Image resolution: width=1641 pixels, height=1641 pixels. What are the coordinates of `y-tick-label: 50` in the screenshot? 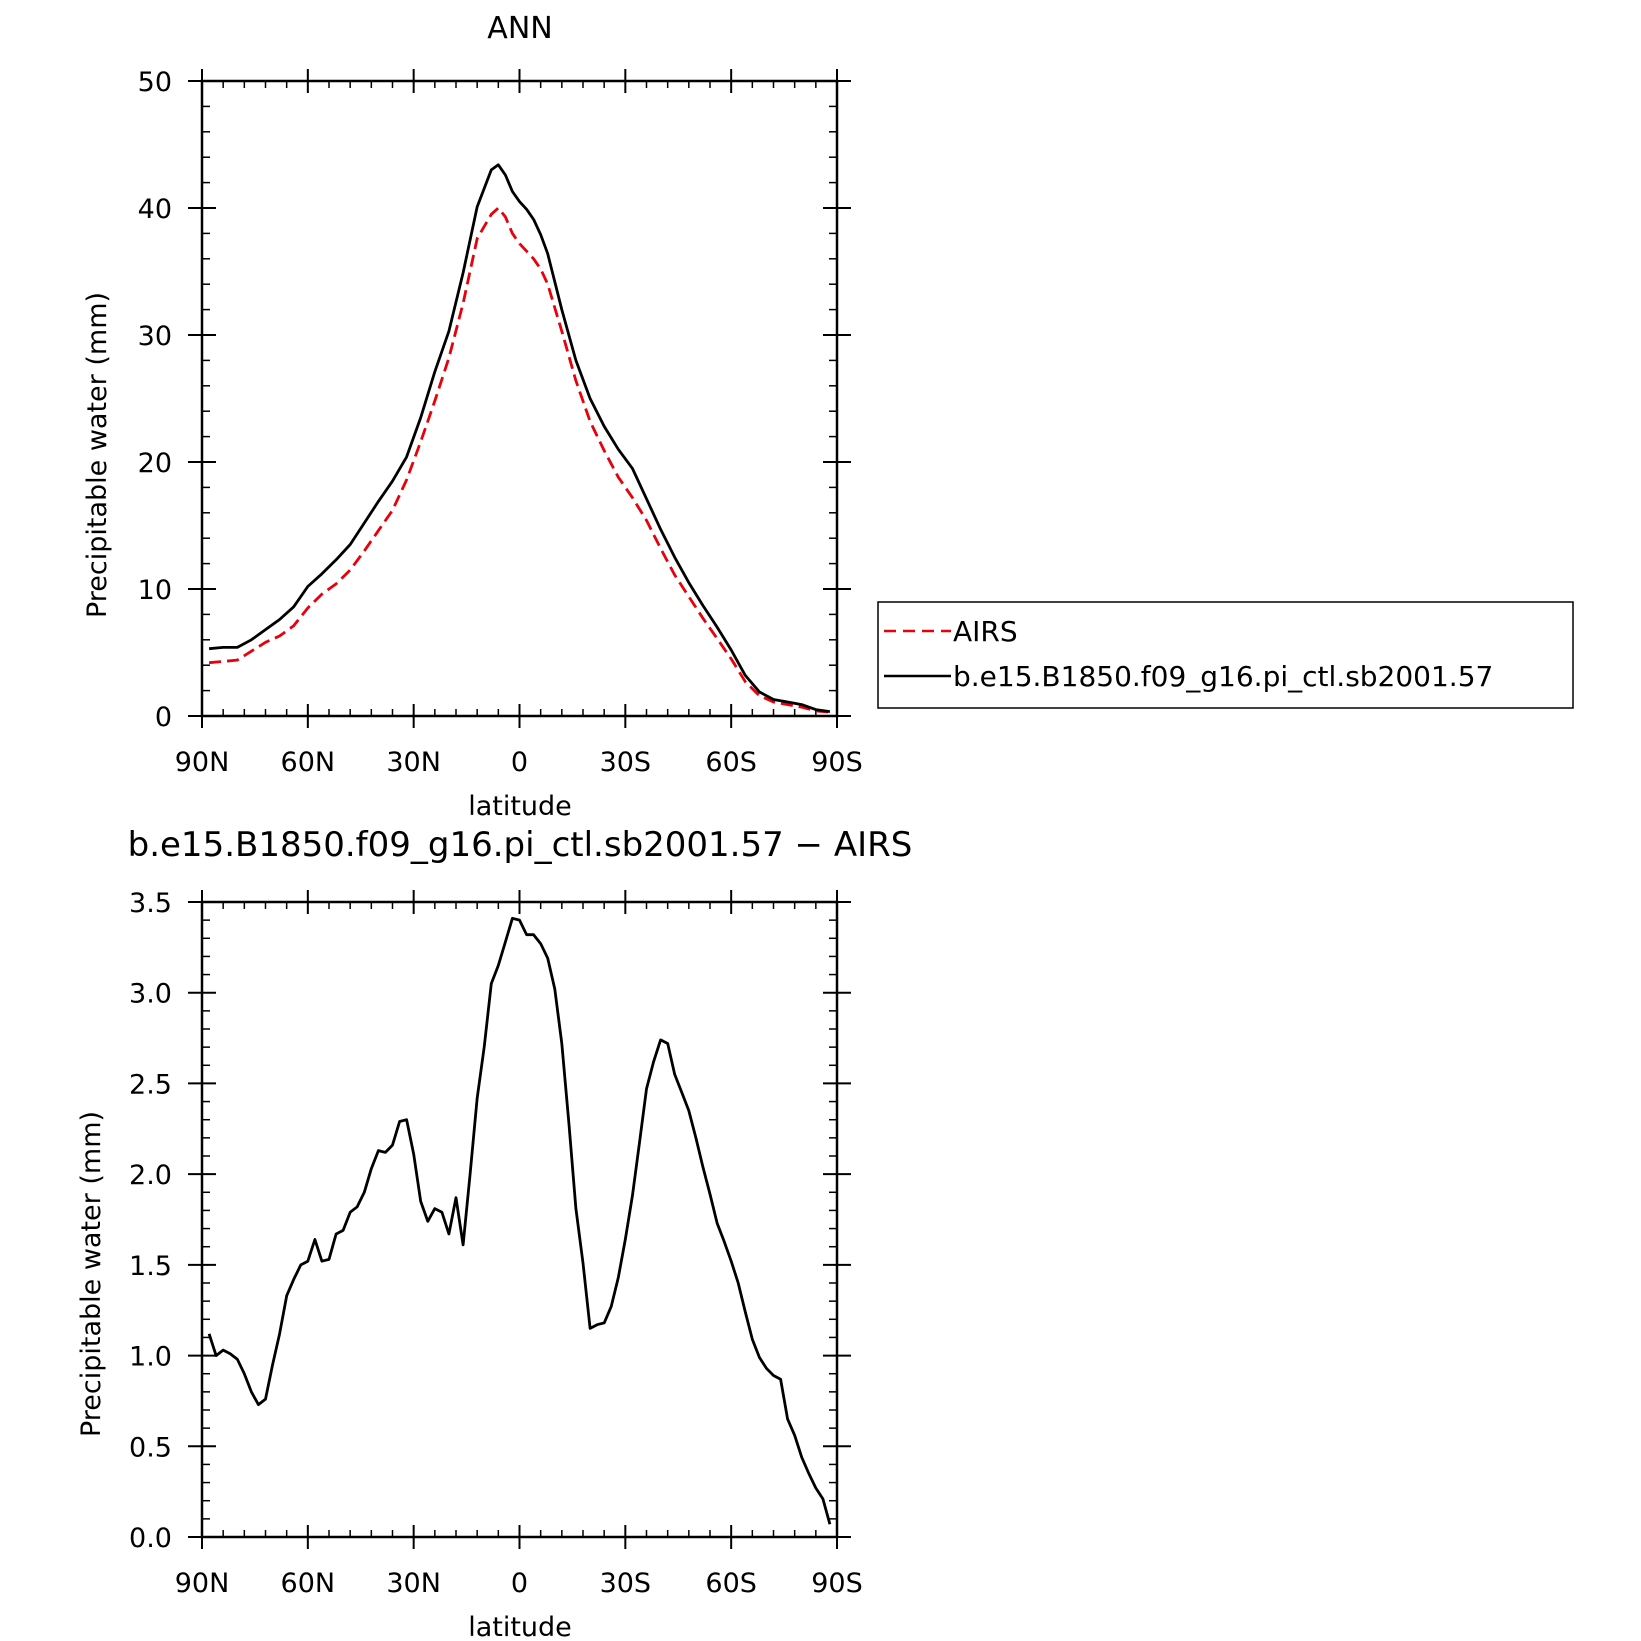 It's located at (155, 82).